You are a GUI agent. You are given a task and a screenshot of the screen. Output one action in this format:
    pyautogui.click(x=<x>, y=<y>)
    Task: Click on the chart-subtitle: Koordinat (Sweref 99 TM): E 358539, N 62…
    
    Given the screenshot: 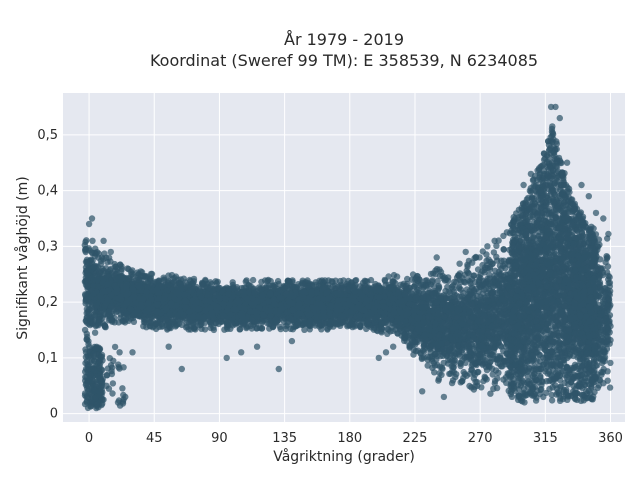 What is the action you would take?
    pyautogui.click(x=344, y=60)
    